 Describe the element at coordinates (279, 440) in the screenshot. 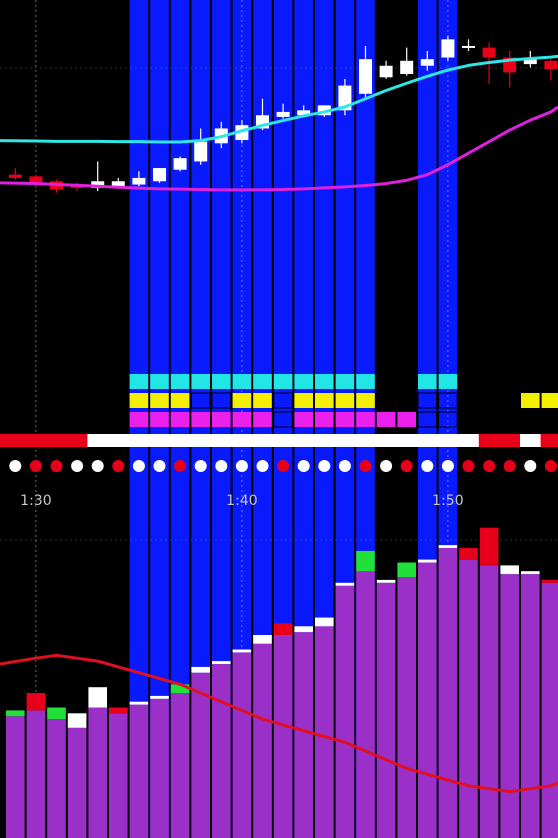

I see `status-bar` at that location.